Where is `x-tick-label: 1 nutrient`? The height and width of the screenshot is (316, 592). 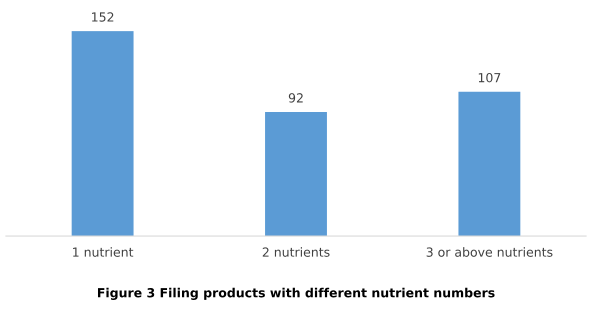
x-tick-label: 1 nutrient is located at coordinates (103, 252).